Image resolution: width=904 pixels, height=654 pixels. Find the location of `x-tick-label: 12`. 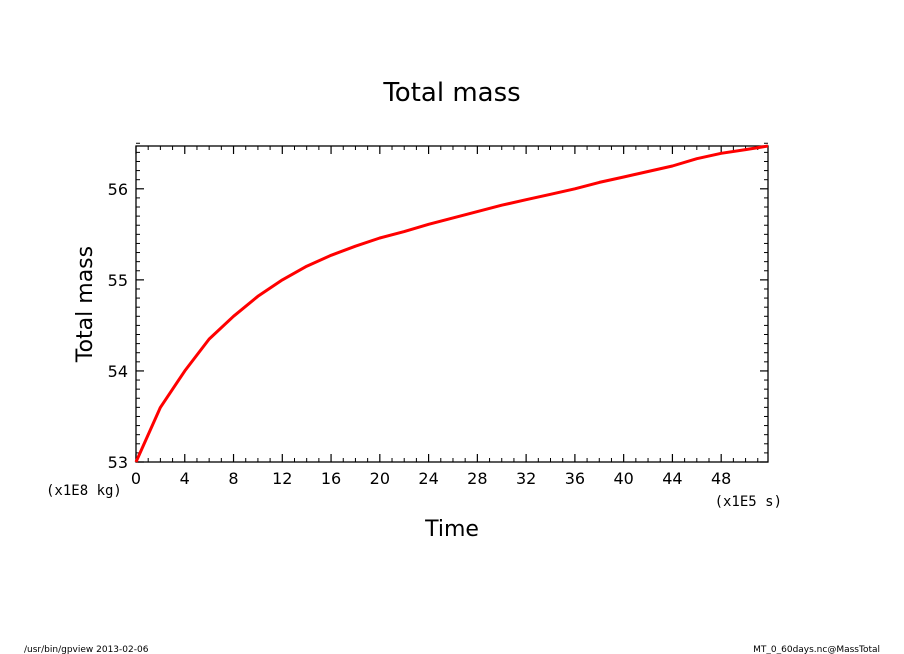

x-tick-label: 12 is located at coordinates (282, 478).